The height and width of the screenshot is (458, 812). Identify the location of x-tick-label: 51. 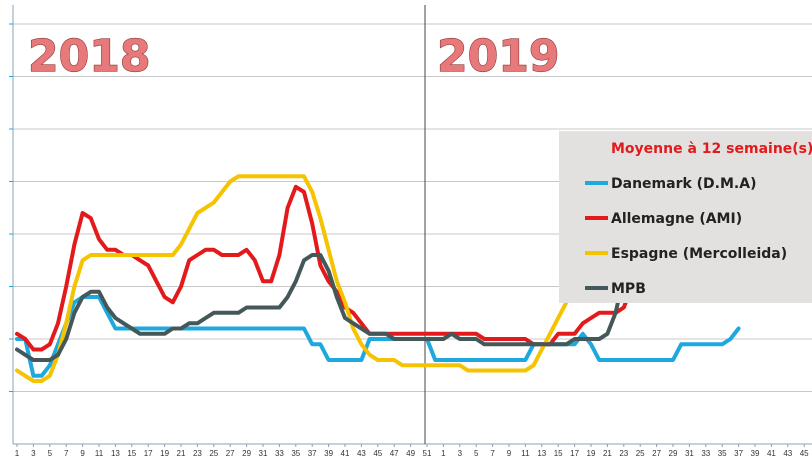
(427, 453).